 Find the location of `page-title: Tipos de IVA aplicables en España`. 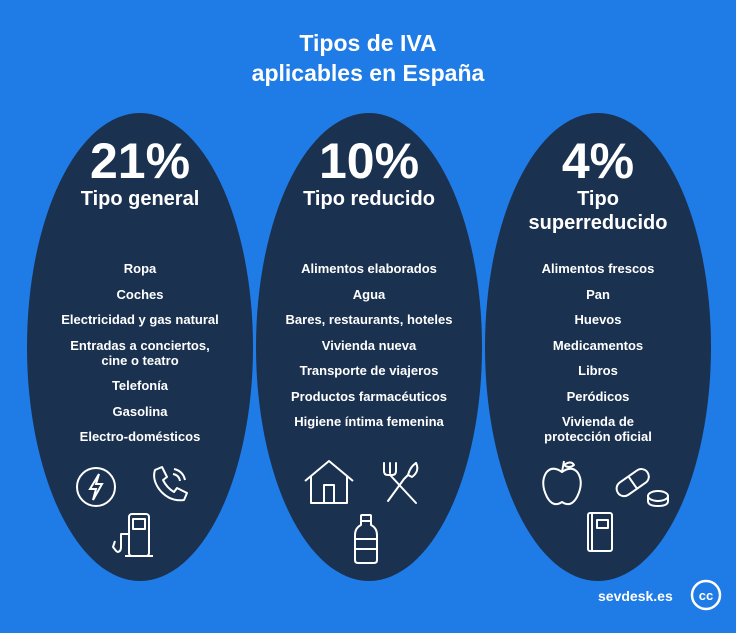

page-title: Tipos de IVA aplicables en España is located at coordinates (368, 58).